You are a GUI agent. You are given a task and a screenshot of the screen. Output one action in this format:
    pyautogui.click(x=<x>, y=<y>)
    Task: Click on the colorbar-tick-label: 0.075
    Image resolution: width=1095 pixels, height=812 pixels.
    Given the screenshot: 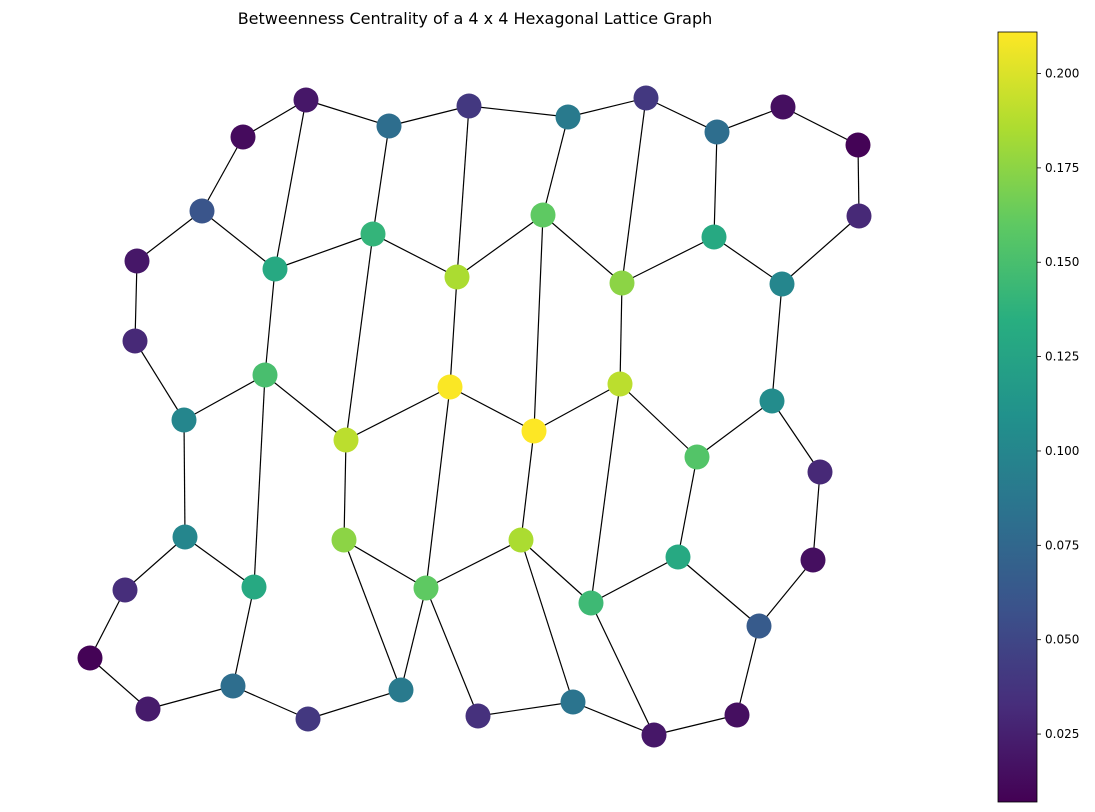 What is the action you would take?
    pyautogui.click(x=1062, y=545)
    